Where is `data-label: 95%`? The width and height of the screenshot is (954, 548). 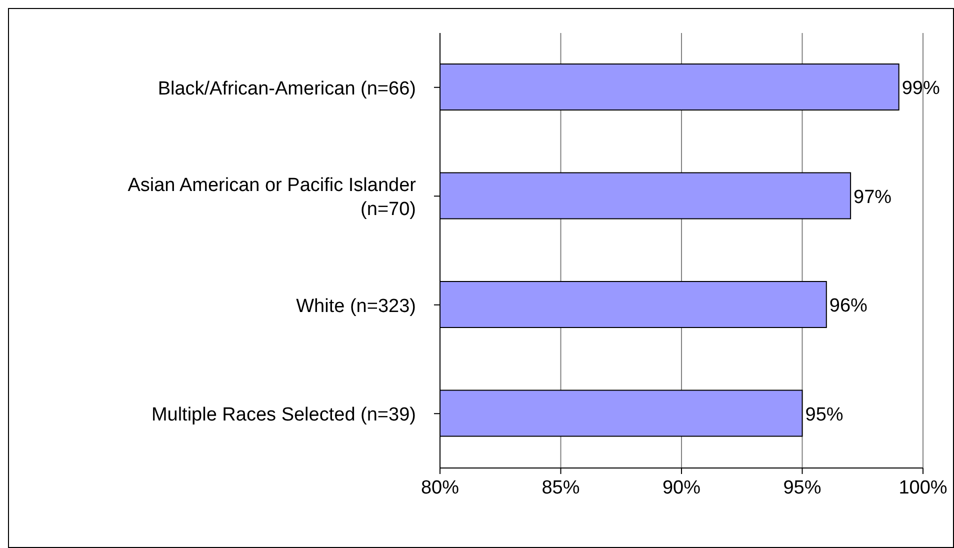
data-label: 95% is located at coordinates (824, 415).